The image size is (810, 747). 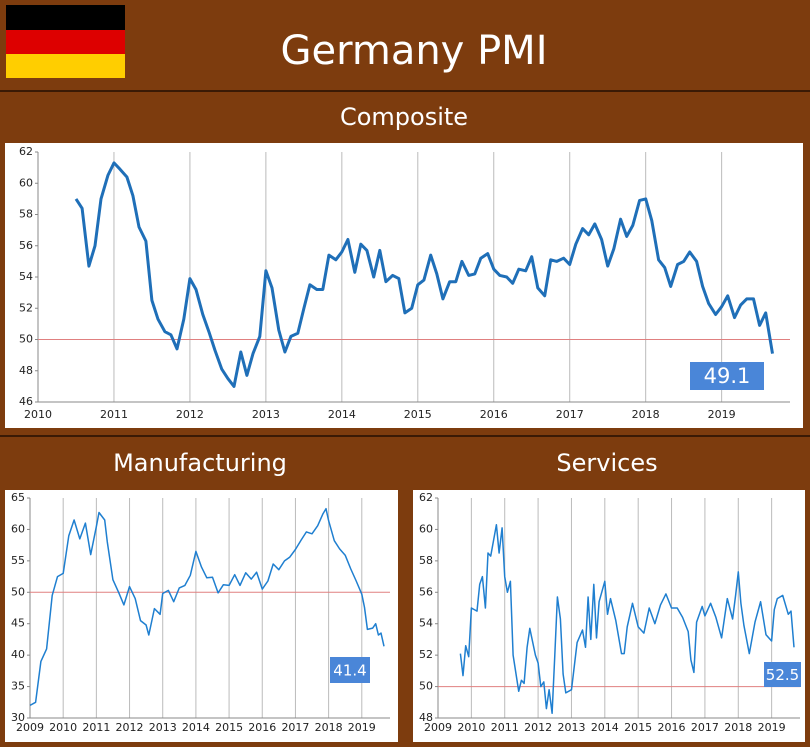 What do you see at coordinates (18, 497) in the screenshot?
I see `y-tick-label: 65` at bounding box center [18, 497].